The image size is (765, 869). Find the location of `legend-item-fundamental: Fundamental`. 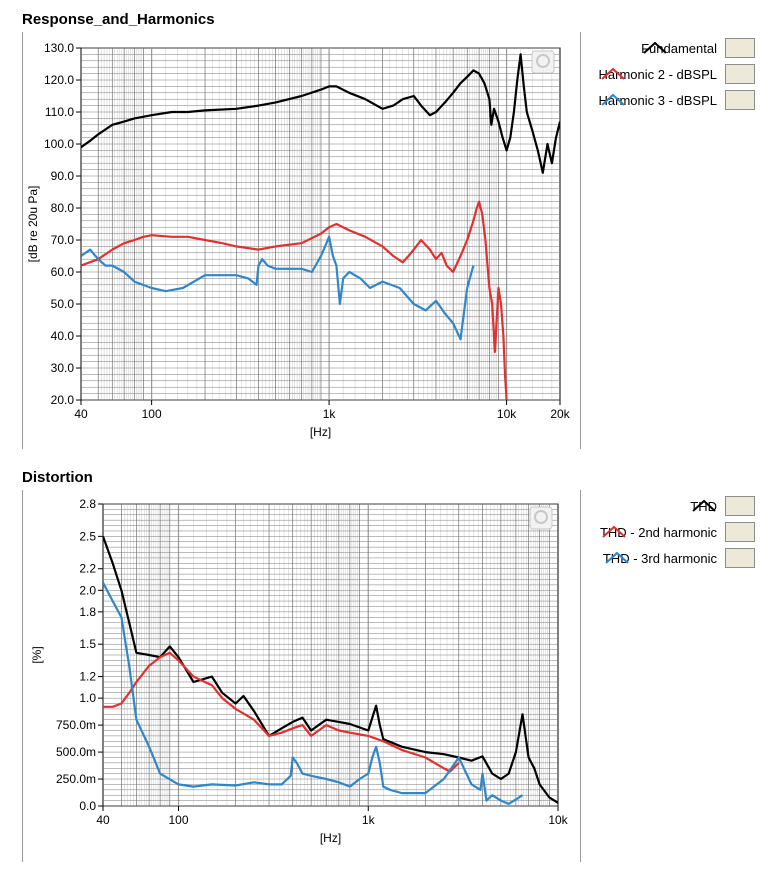

legend-item-fundamental: Fundamental is located at coordinates (698, 48).